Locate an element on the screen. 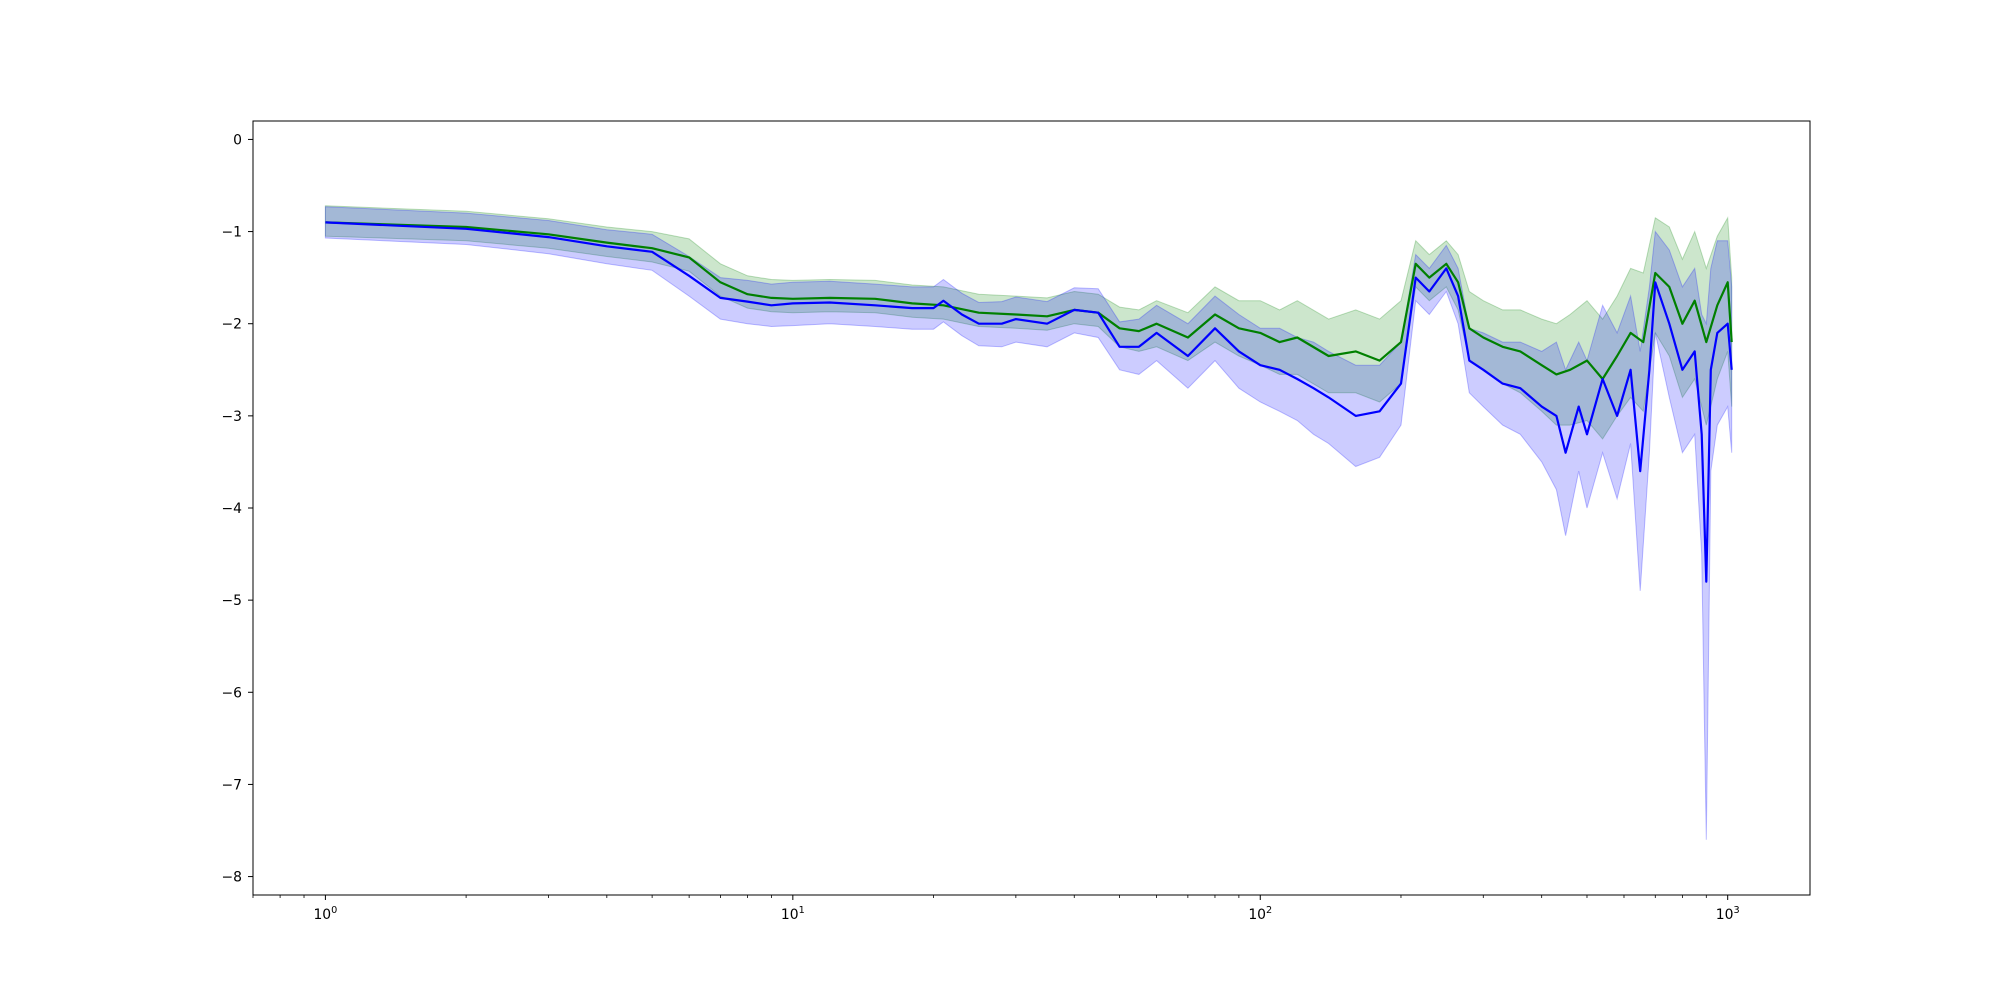 The image size is (2000, 1000). x-tick-label: 100 is located at coordinates (325, 914).